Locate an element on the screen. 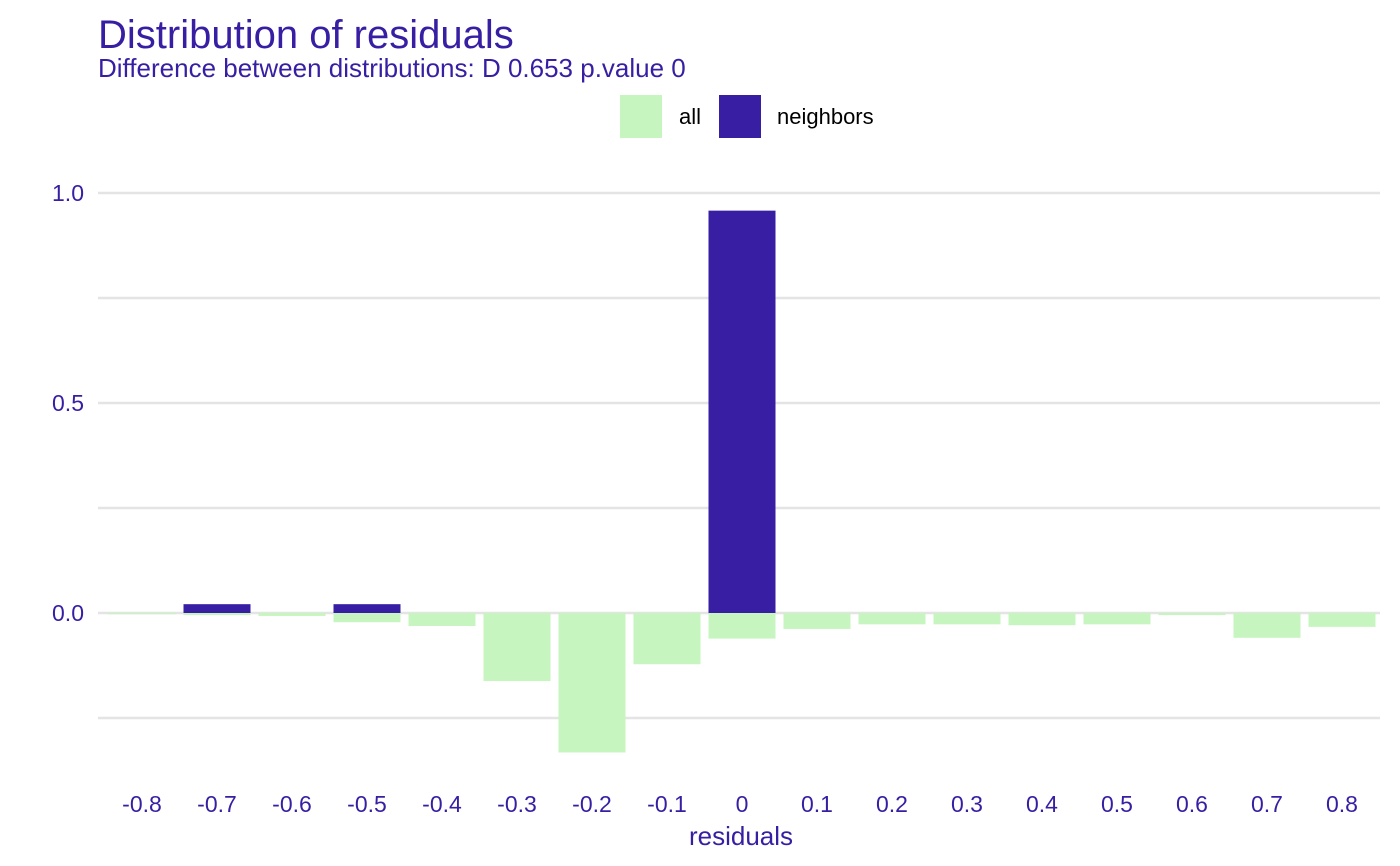 The image size is (1400, 866). y-tick-label: 0.5 is located at coordinates (68, 403).